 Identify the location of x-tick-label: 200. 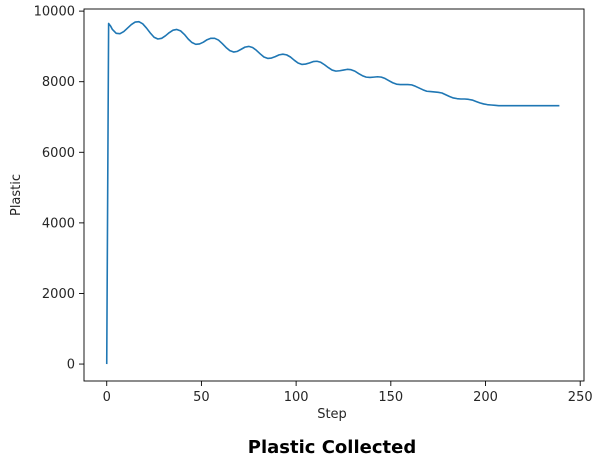
(485, 397).